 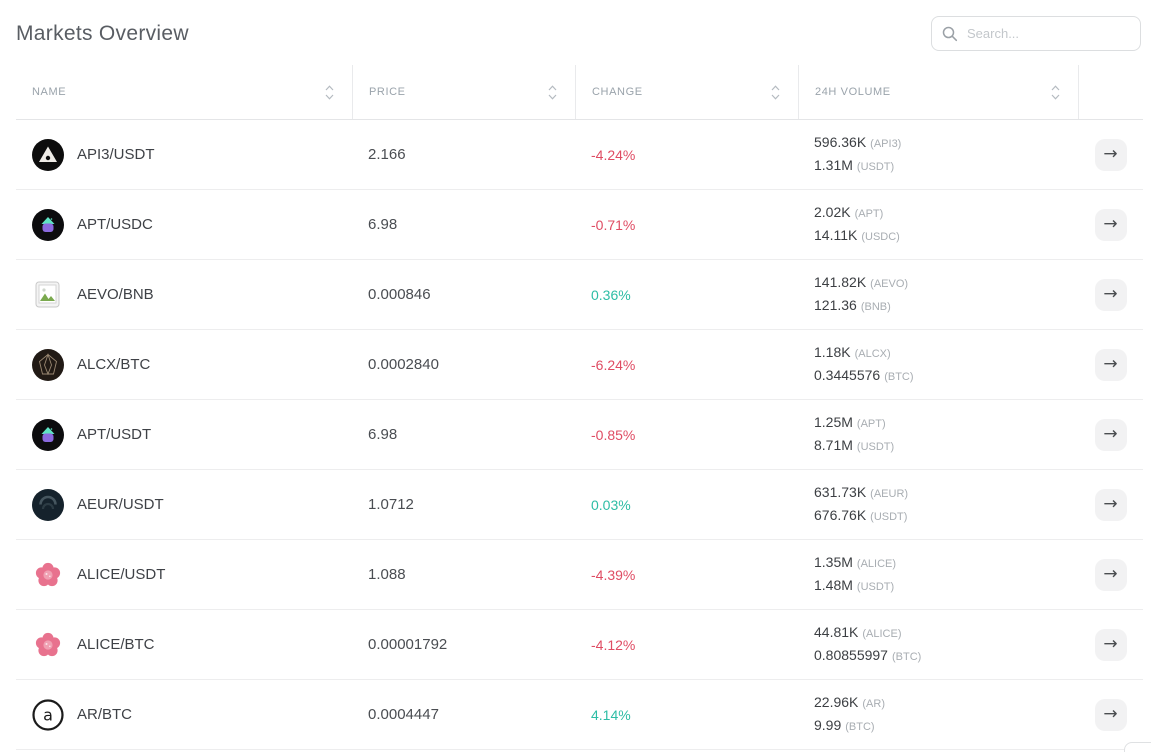 I want to click on change-value: 0.03%, so click(x=611, y=504).